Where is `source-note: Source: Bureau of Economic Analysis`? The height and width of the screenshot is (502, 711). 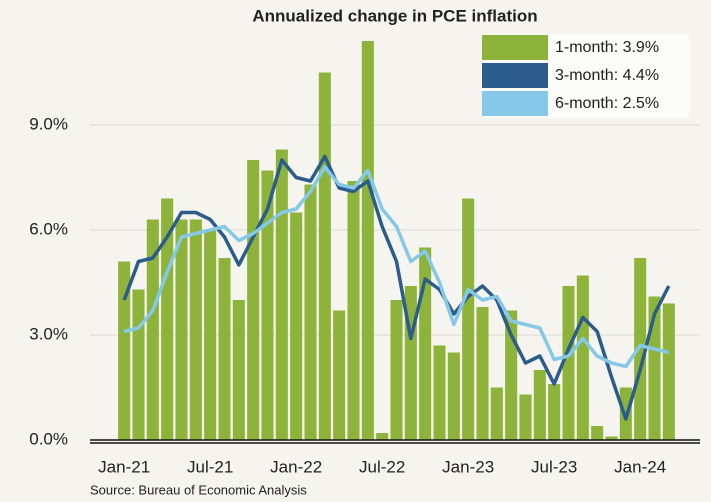 source-note: Source: Bureau of Economic Analysis is located at coordinates (198, 489).